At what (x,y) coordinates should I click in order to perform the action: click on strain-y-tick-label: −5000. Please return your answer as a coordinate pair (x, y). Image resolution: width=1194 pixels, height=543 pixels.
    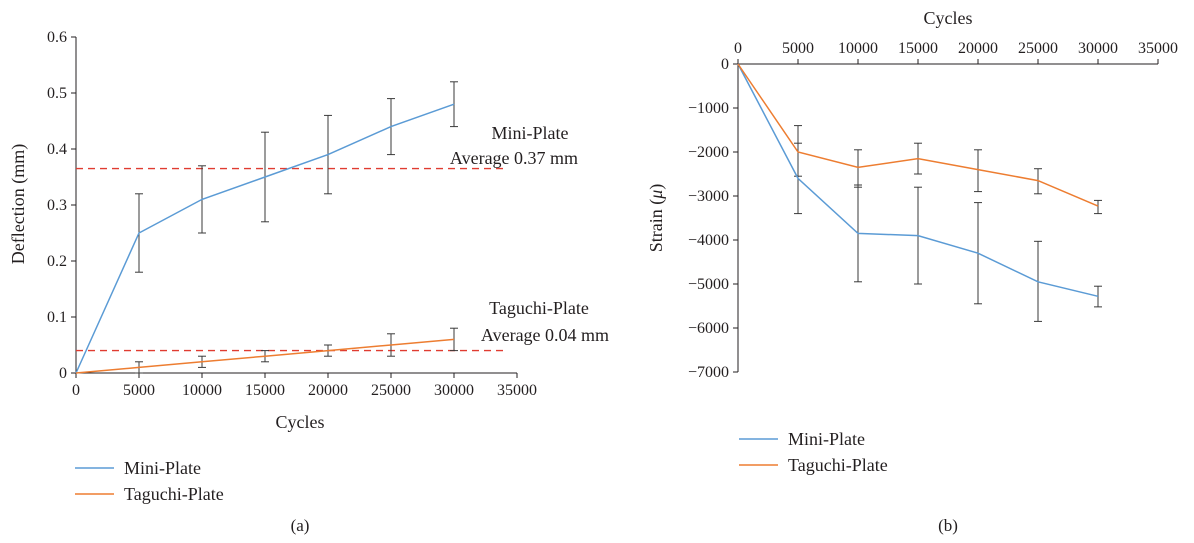
    Looking at the image, I should click on (708, 284).